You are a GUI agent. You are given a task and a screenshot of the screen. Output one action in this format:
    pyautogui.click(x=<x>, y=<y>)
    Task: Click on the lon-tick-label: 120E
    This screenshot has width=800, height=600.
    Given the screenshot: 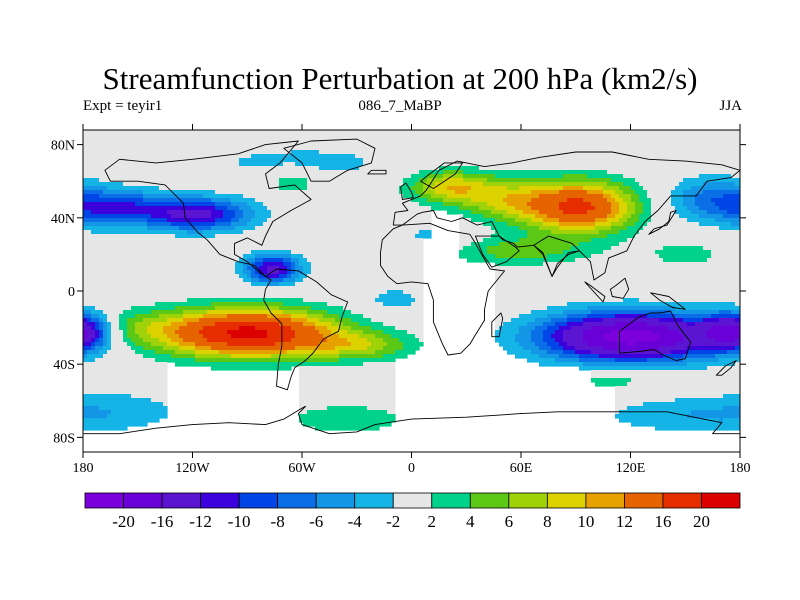 What is the action you would take?
    pyautogui.click(x=631, y=468)
    